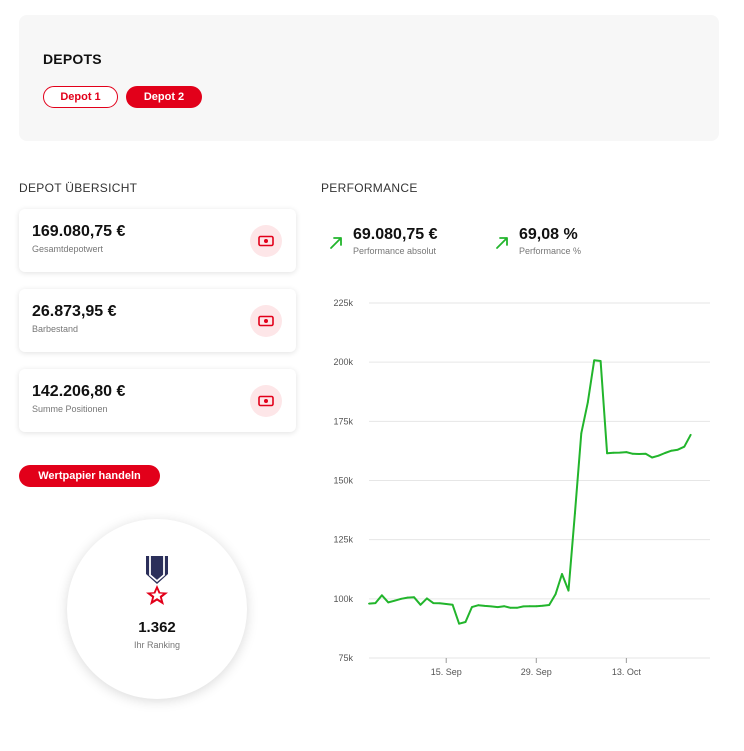 The height and width of the screenshot is (751, 744). I want to click on y-tick-label: 100k, so click(343, 599).